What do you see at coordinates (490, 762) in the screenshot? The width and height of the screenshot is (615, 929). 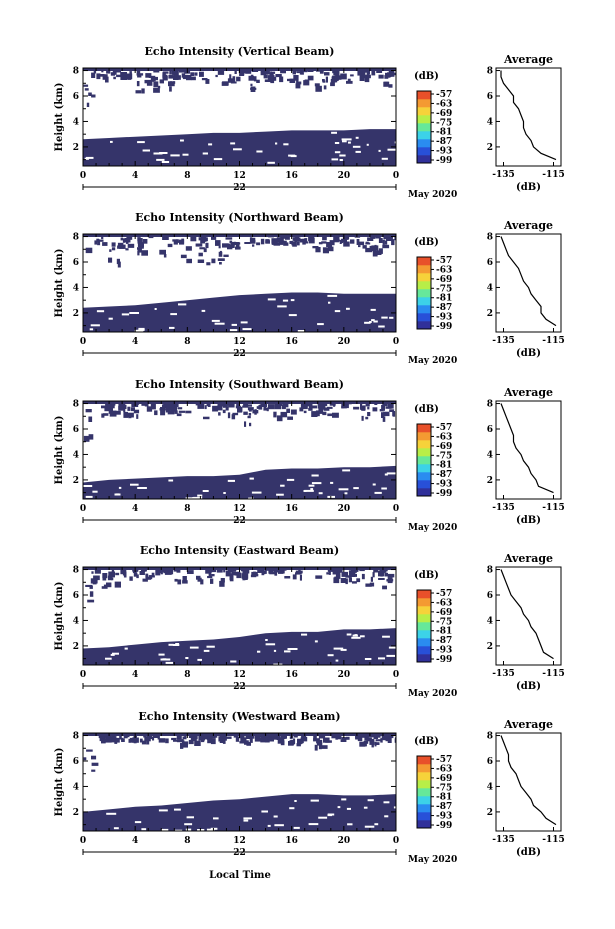 I see `profile-y-tick-label: 6` at bounding box center [490, 762].